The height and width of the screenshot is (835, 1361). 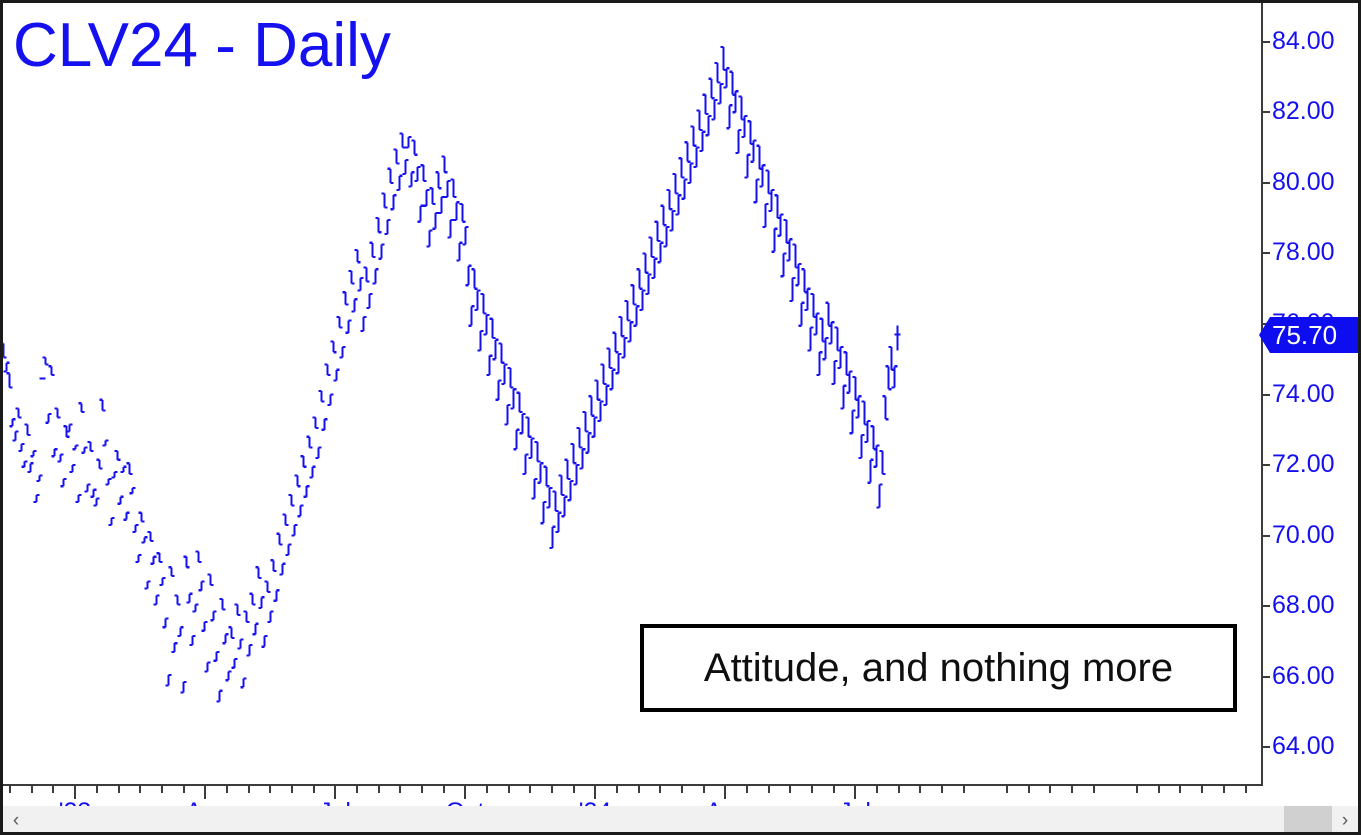 I want to click on annotation-callout: Attitude, and nothing more, so click(x=938, y=668).